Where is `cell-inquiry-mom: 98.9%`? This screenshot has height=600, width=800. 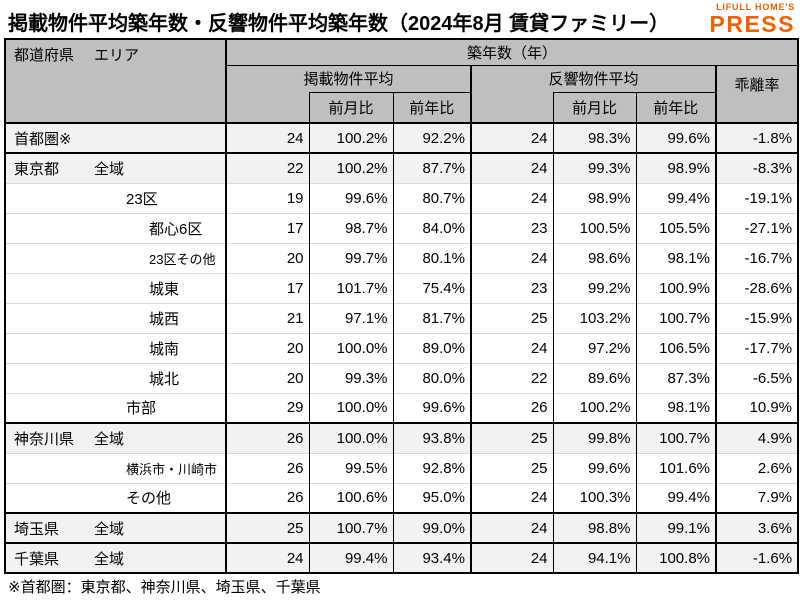
cell-inquiry-mom: 98.9% is located at coordinates (595, 197).